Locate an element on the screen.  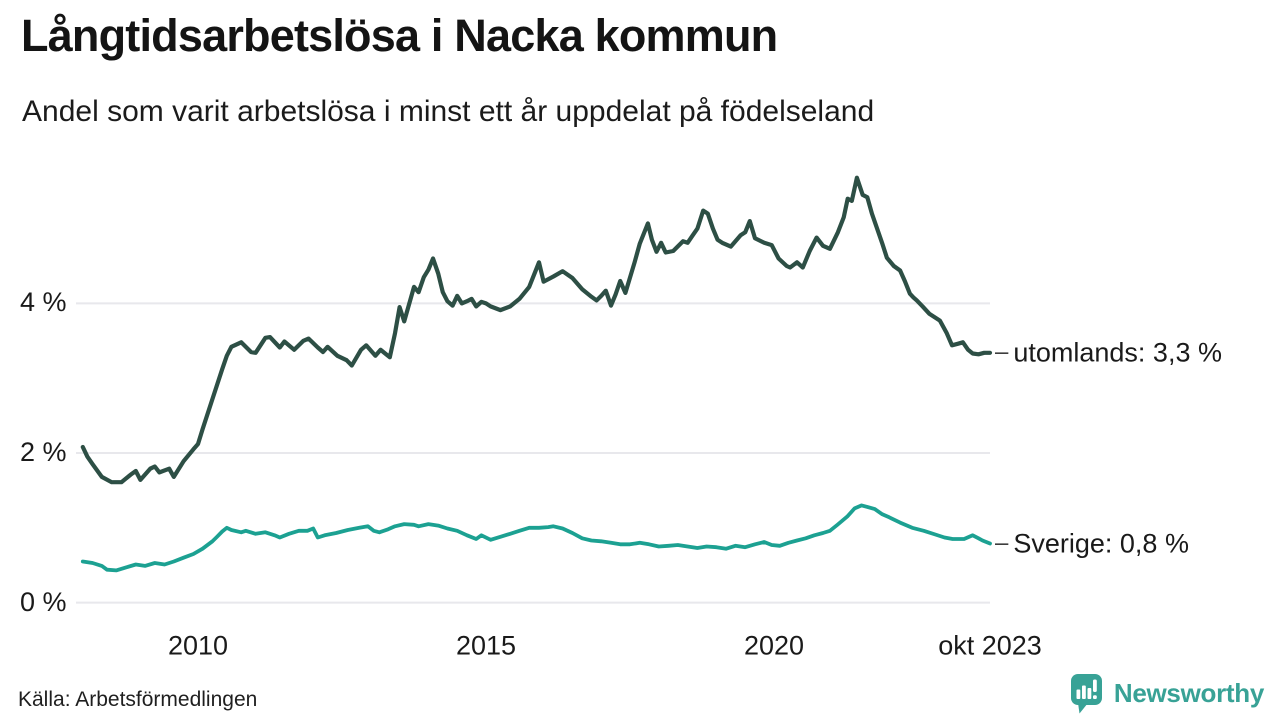
source-note: Källa: Arbetsförmedlingen is located at coordinates (138, 699).